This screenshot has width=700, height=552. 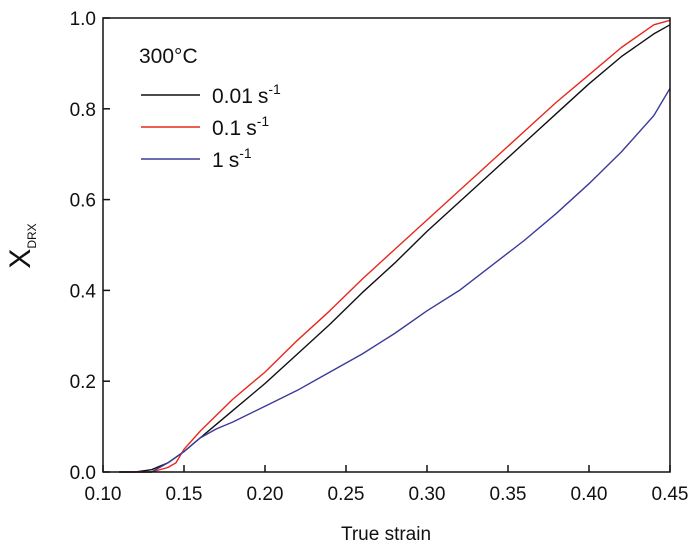 What do you see at coordinates (346, 494) in the screenshot?
I see `x-tick-label: 0.25` at bounding box center [346, 494].